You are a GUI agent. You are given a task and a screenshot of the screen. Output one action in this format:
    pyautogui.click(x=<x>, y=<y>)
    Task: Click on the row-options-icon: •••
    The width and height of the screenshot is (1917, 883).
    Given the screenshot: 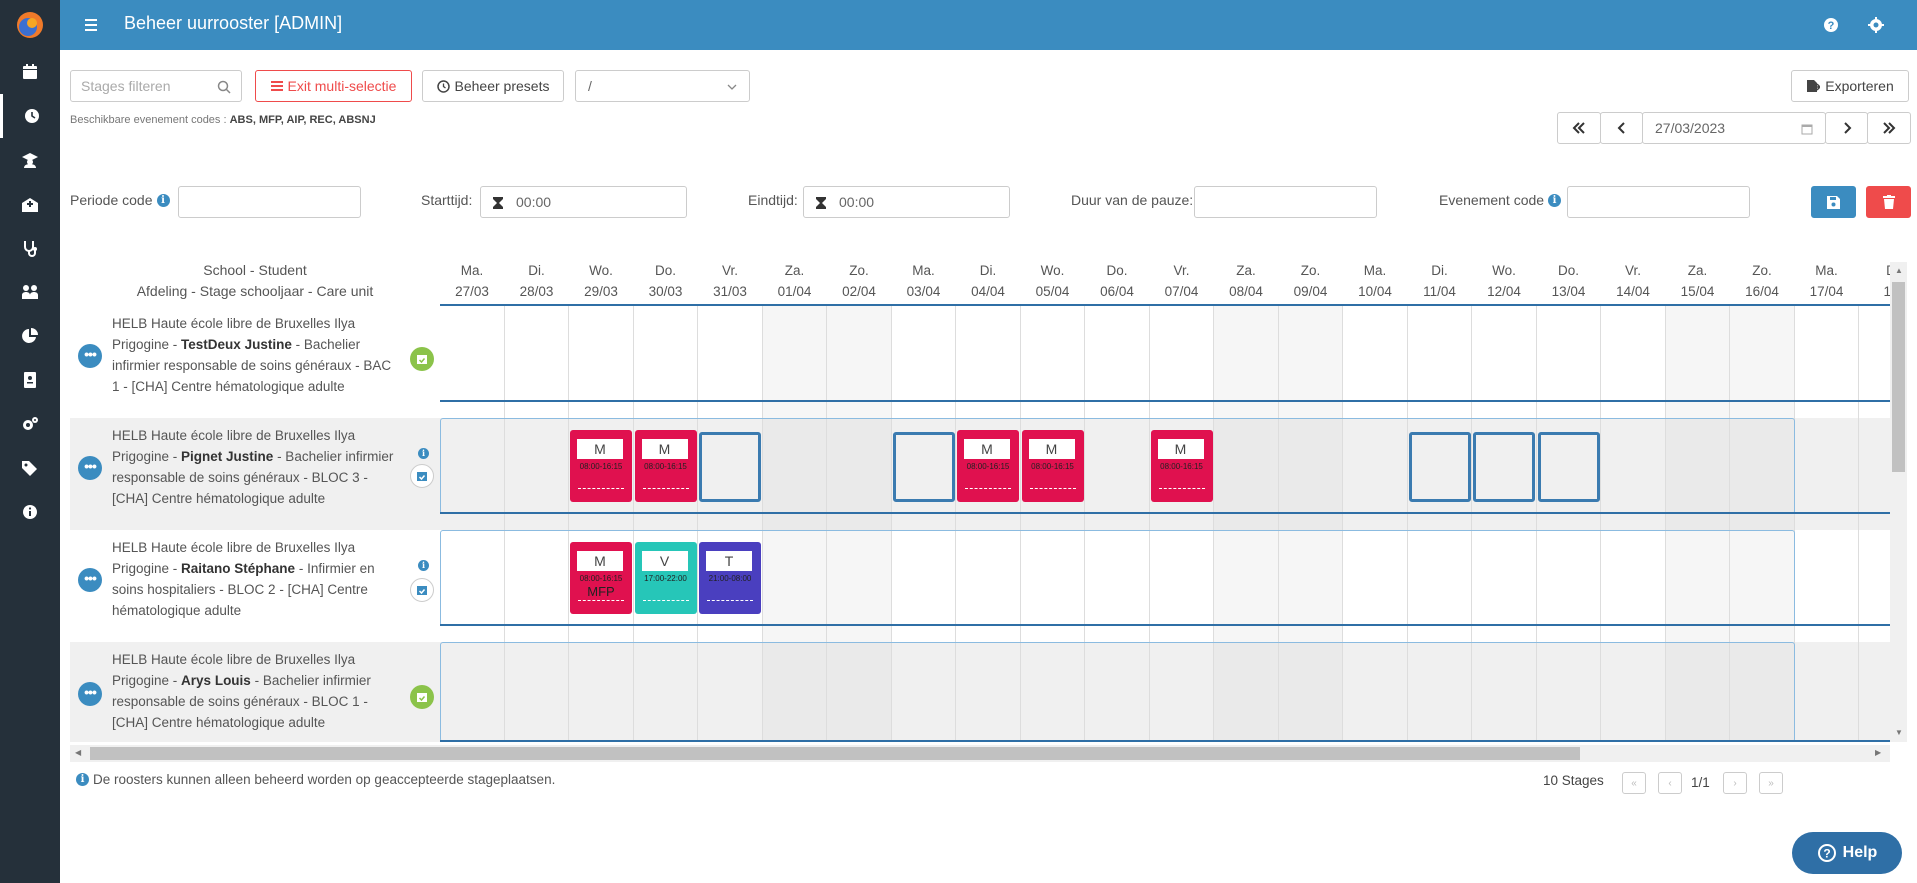 What is the action you would take?
    pyautogui.click(x=90, y=694)
    